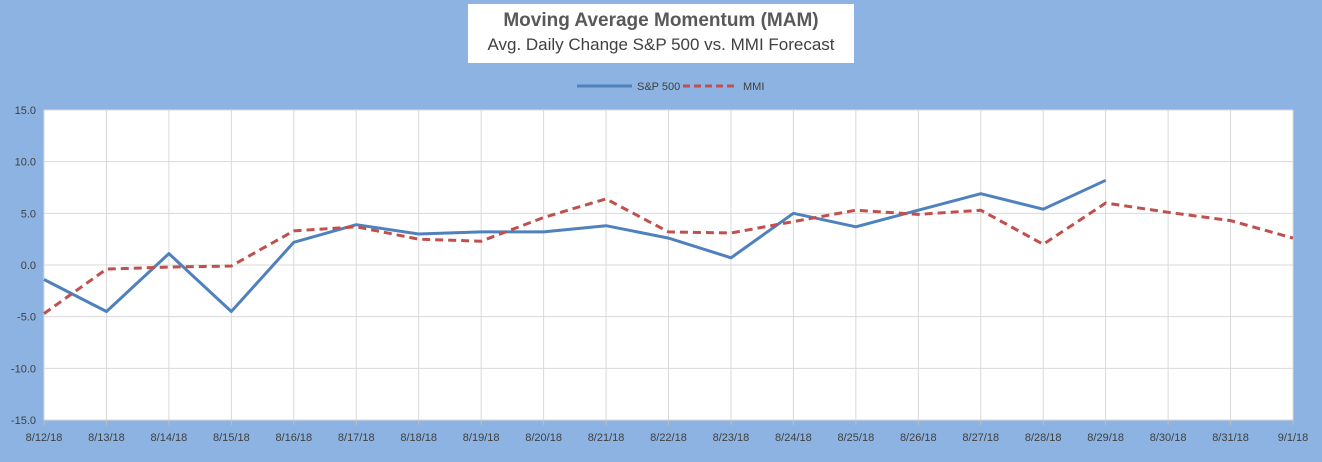 The width and height of the screenshot is (1322, 462). What do you see at coordinates (1043, 438) in the screenshot?
I see `x-tick-label: 8/28/18` at bounding box center [1043, 438].